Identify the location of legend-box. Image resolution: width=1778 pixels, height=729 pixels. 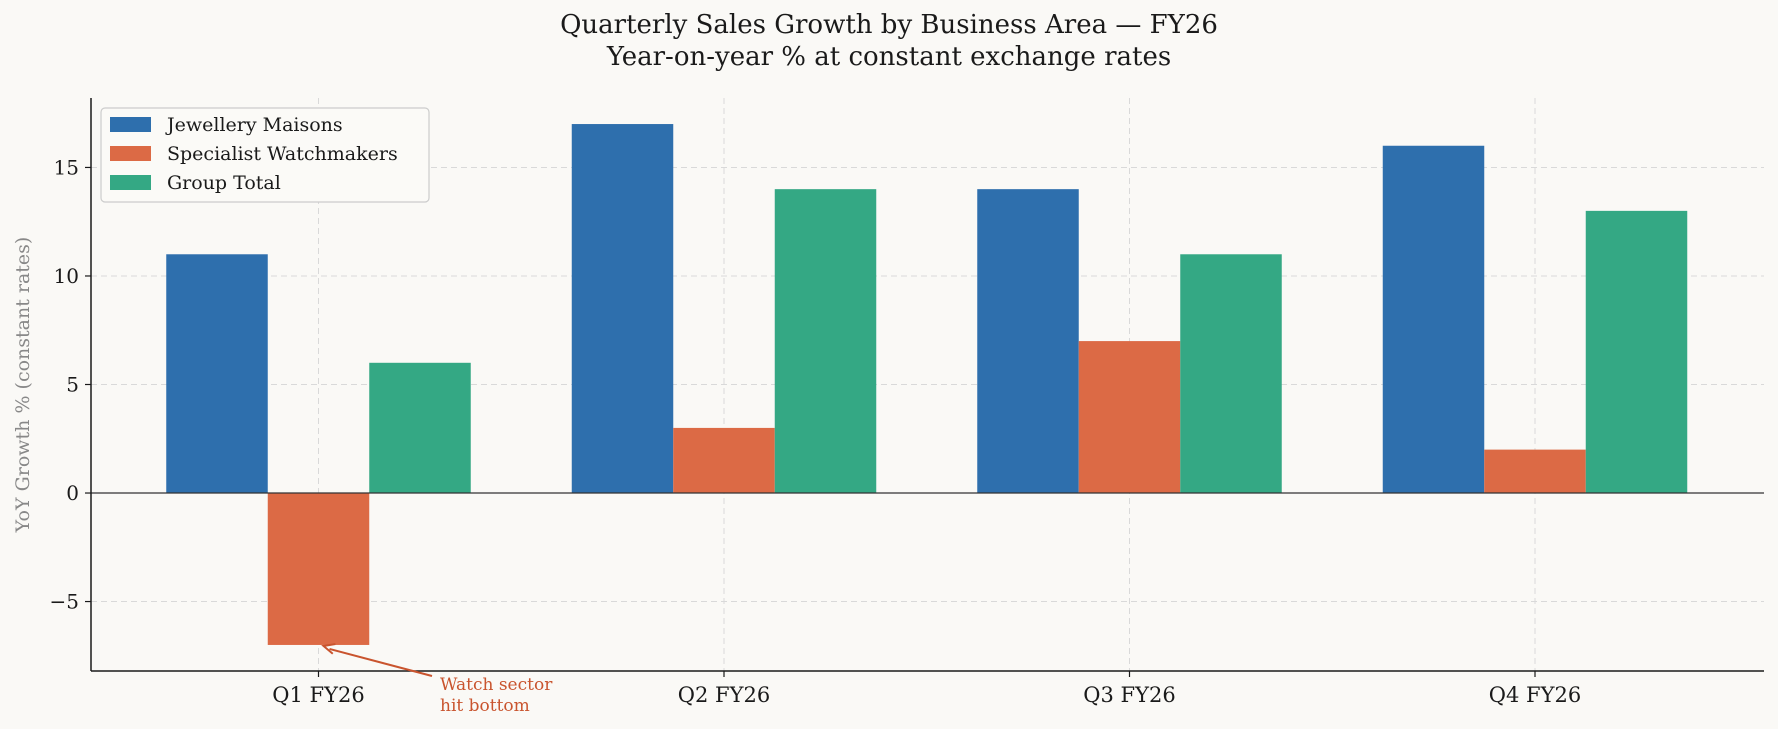
(265, 155).